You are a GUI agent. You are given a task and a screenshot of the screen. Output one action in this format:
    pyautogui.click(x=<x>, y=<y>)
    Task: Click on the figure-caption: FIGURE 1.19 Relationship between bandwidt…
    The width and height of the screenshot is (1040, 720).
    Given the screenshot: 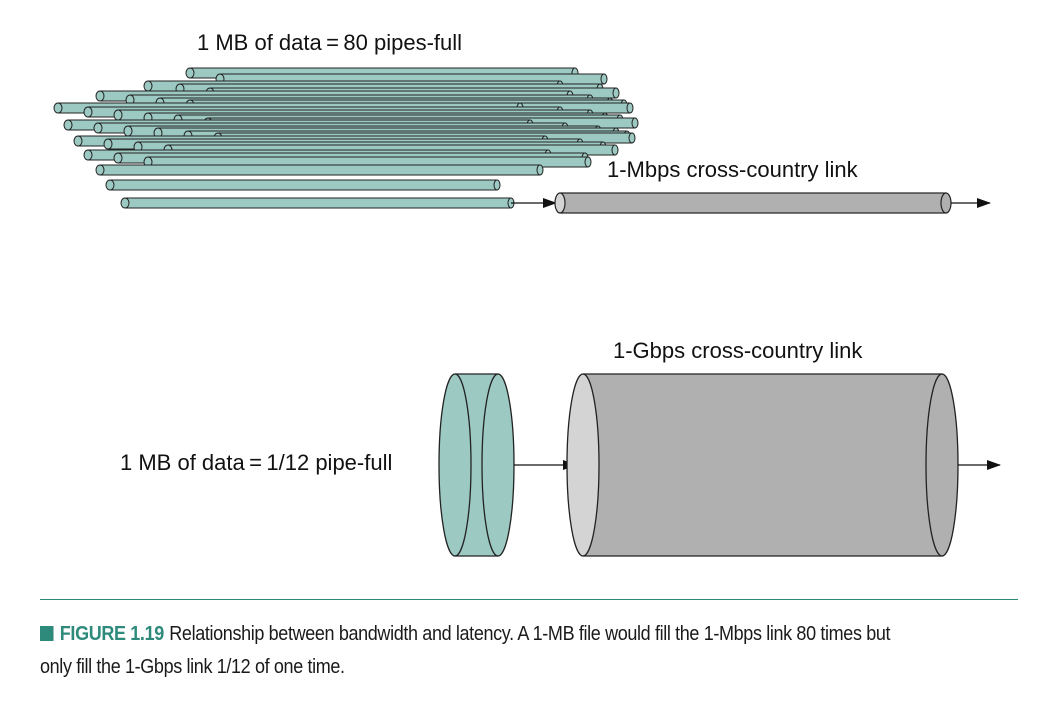 What is the action you would take?
    pyautogui.click(x=479, y=651)
    